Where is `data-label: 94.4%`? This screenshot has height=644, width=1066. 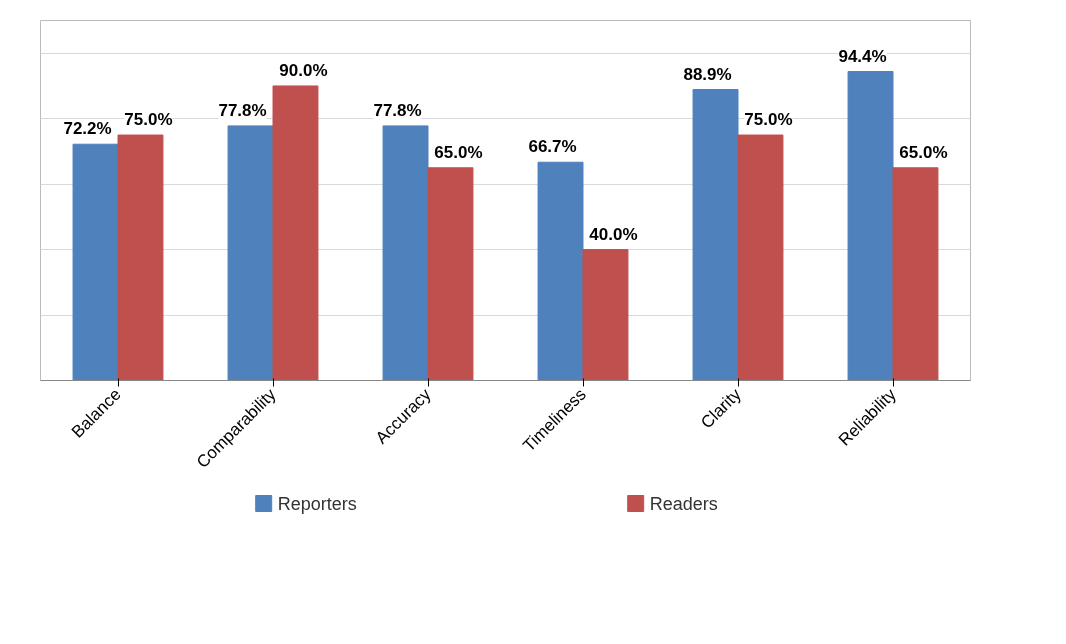
data-label: 94.4% is located at coordinates (862, 56).